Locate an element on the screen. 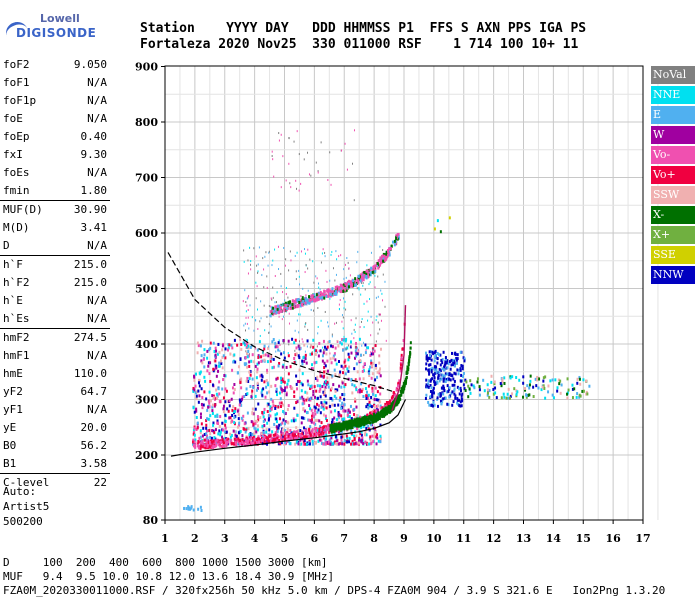 This screenshot has height=600, width=700. param-label: foE is located at coordinates (13, 118).